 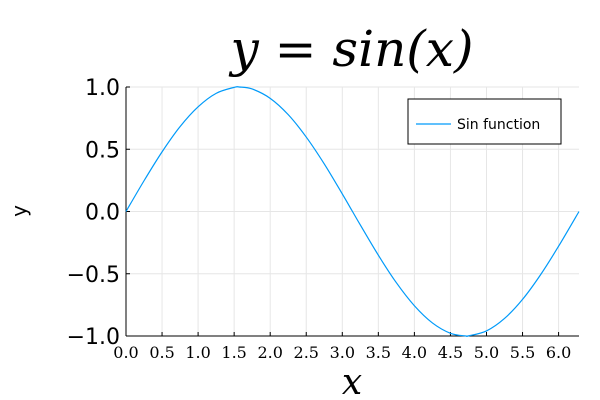 I want to click on y-axis-label: y, so click(x=19, y=211).